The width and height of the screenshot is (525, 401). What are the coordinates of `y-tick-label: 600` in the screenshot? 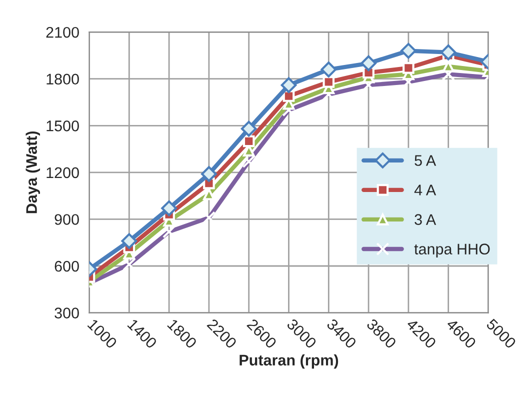 It's located at (66, 266).